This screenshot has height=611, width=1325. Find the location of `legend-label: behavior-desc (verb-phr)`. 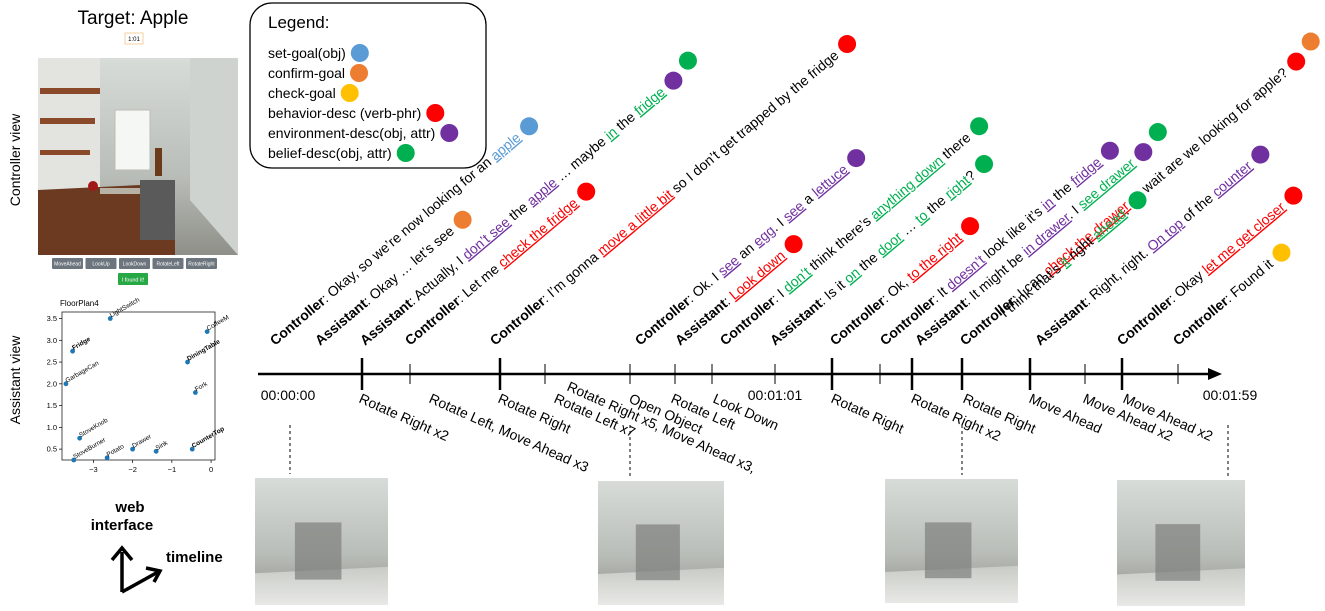

legend-label: behavior-desc (verb-phr) is located at coordinates (344, 113).